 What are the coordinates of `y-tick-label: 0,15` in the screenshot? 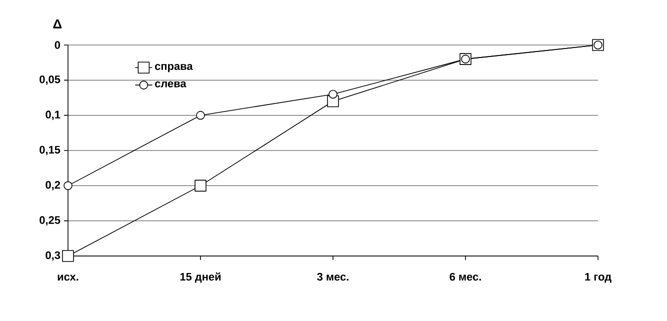 It's located at (50, 151).